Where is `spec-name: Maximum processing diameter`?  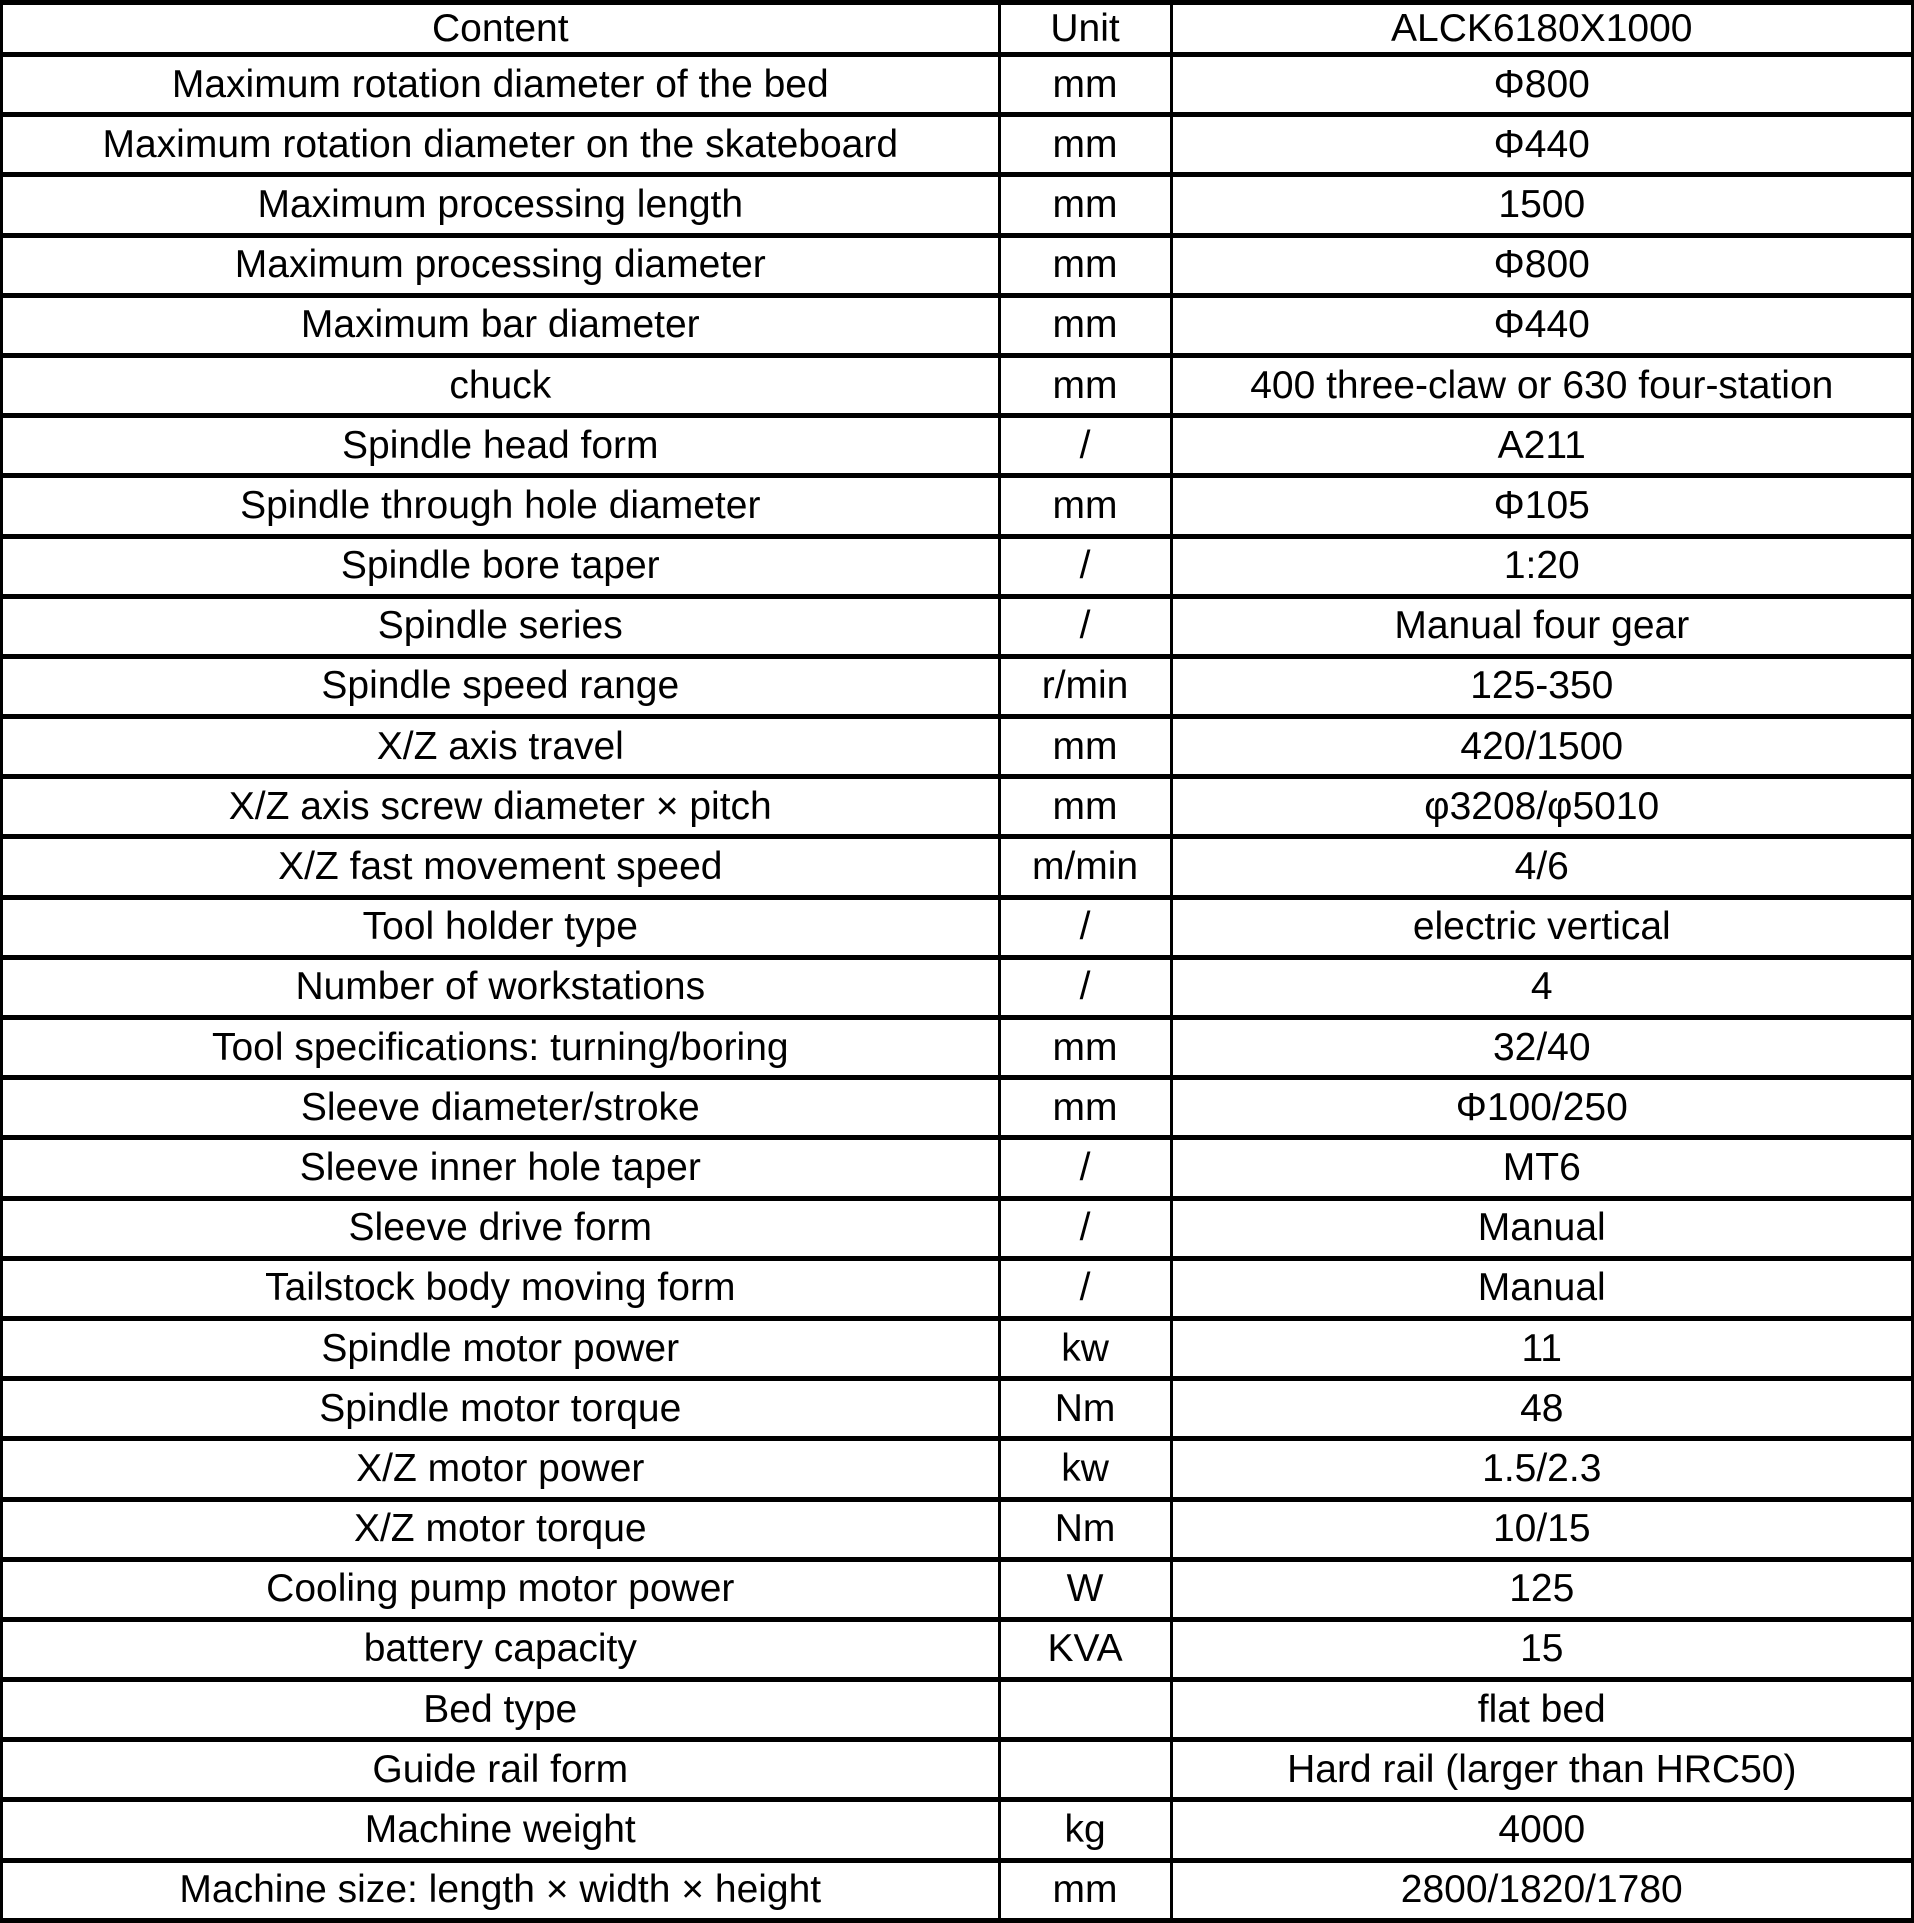
spec-name: Maximum processing diameter is located at coordinates (500, 265).